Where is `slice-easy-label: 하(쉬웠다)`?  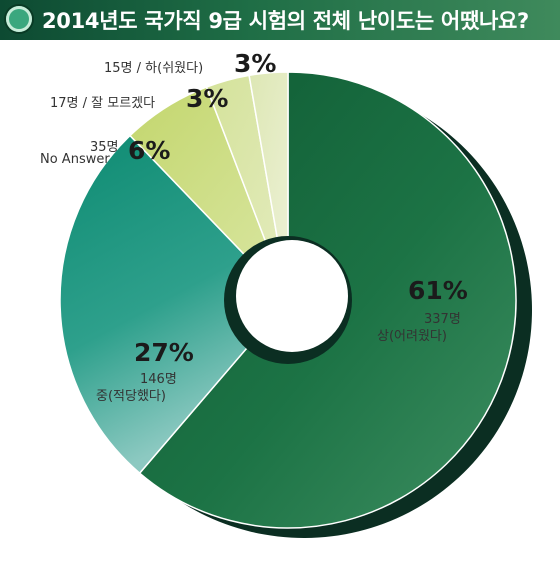 slice-easy-label: 하(쉬웠다) is located at coordinates (174, 68).